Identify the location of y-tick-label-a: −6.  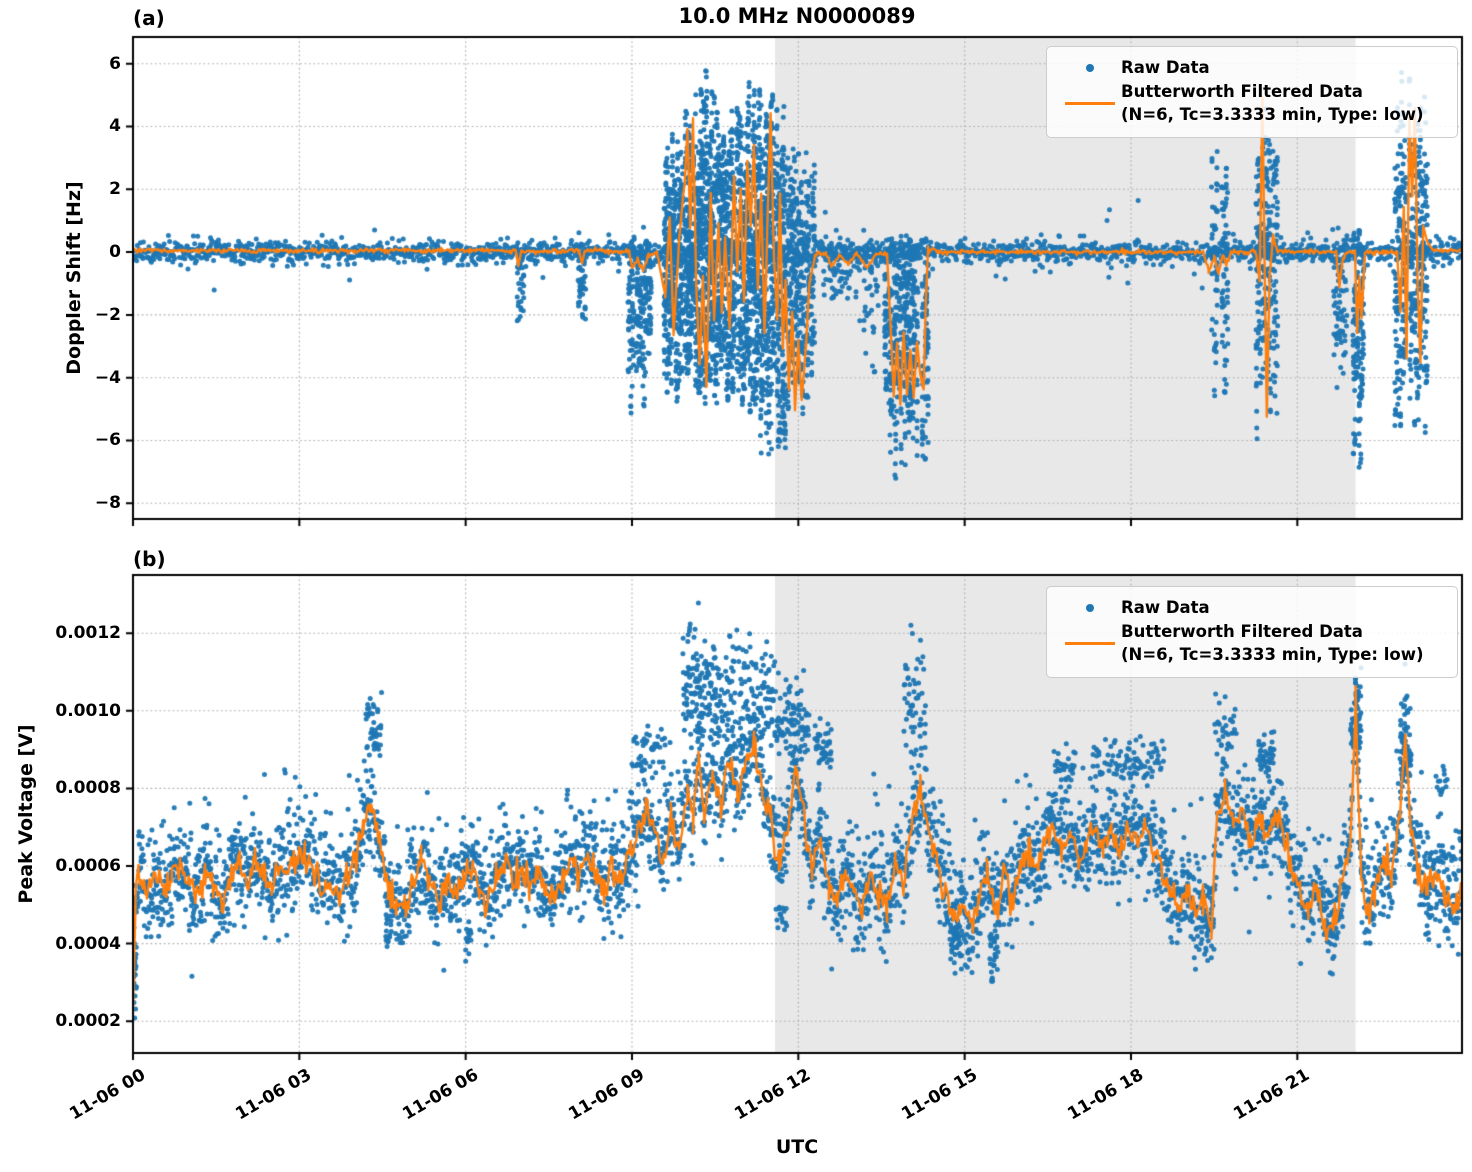
(107, 440).